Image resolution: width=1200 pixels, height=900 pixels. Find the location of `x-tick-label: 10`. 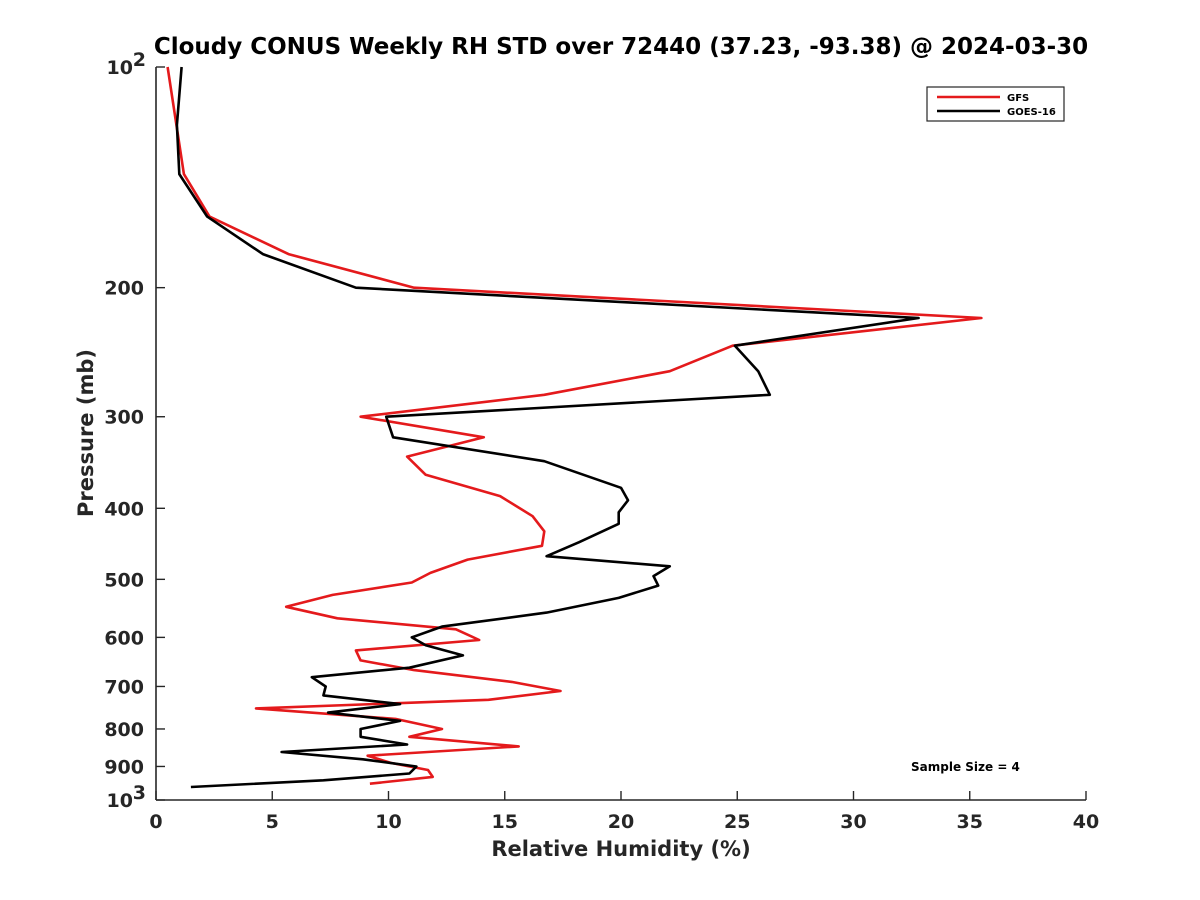

x-tick-label: 10 is located at coordinates (388, 822).